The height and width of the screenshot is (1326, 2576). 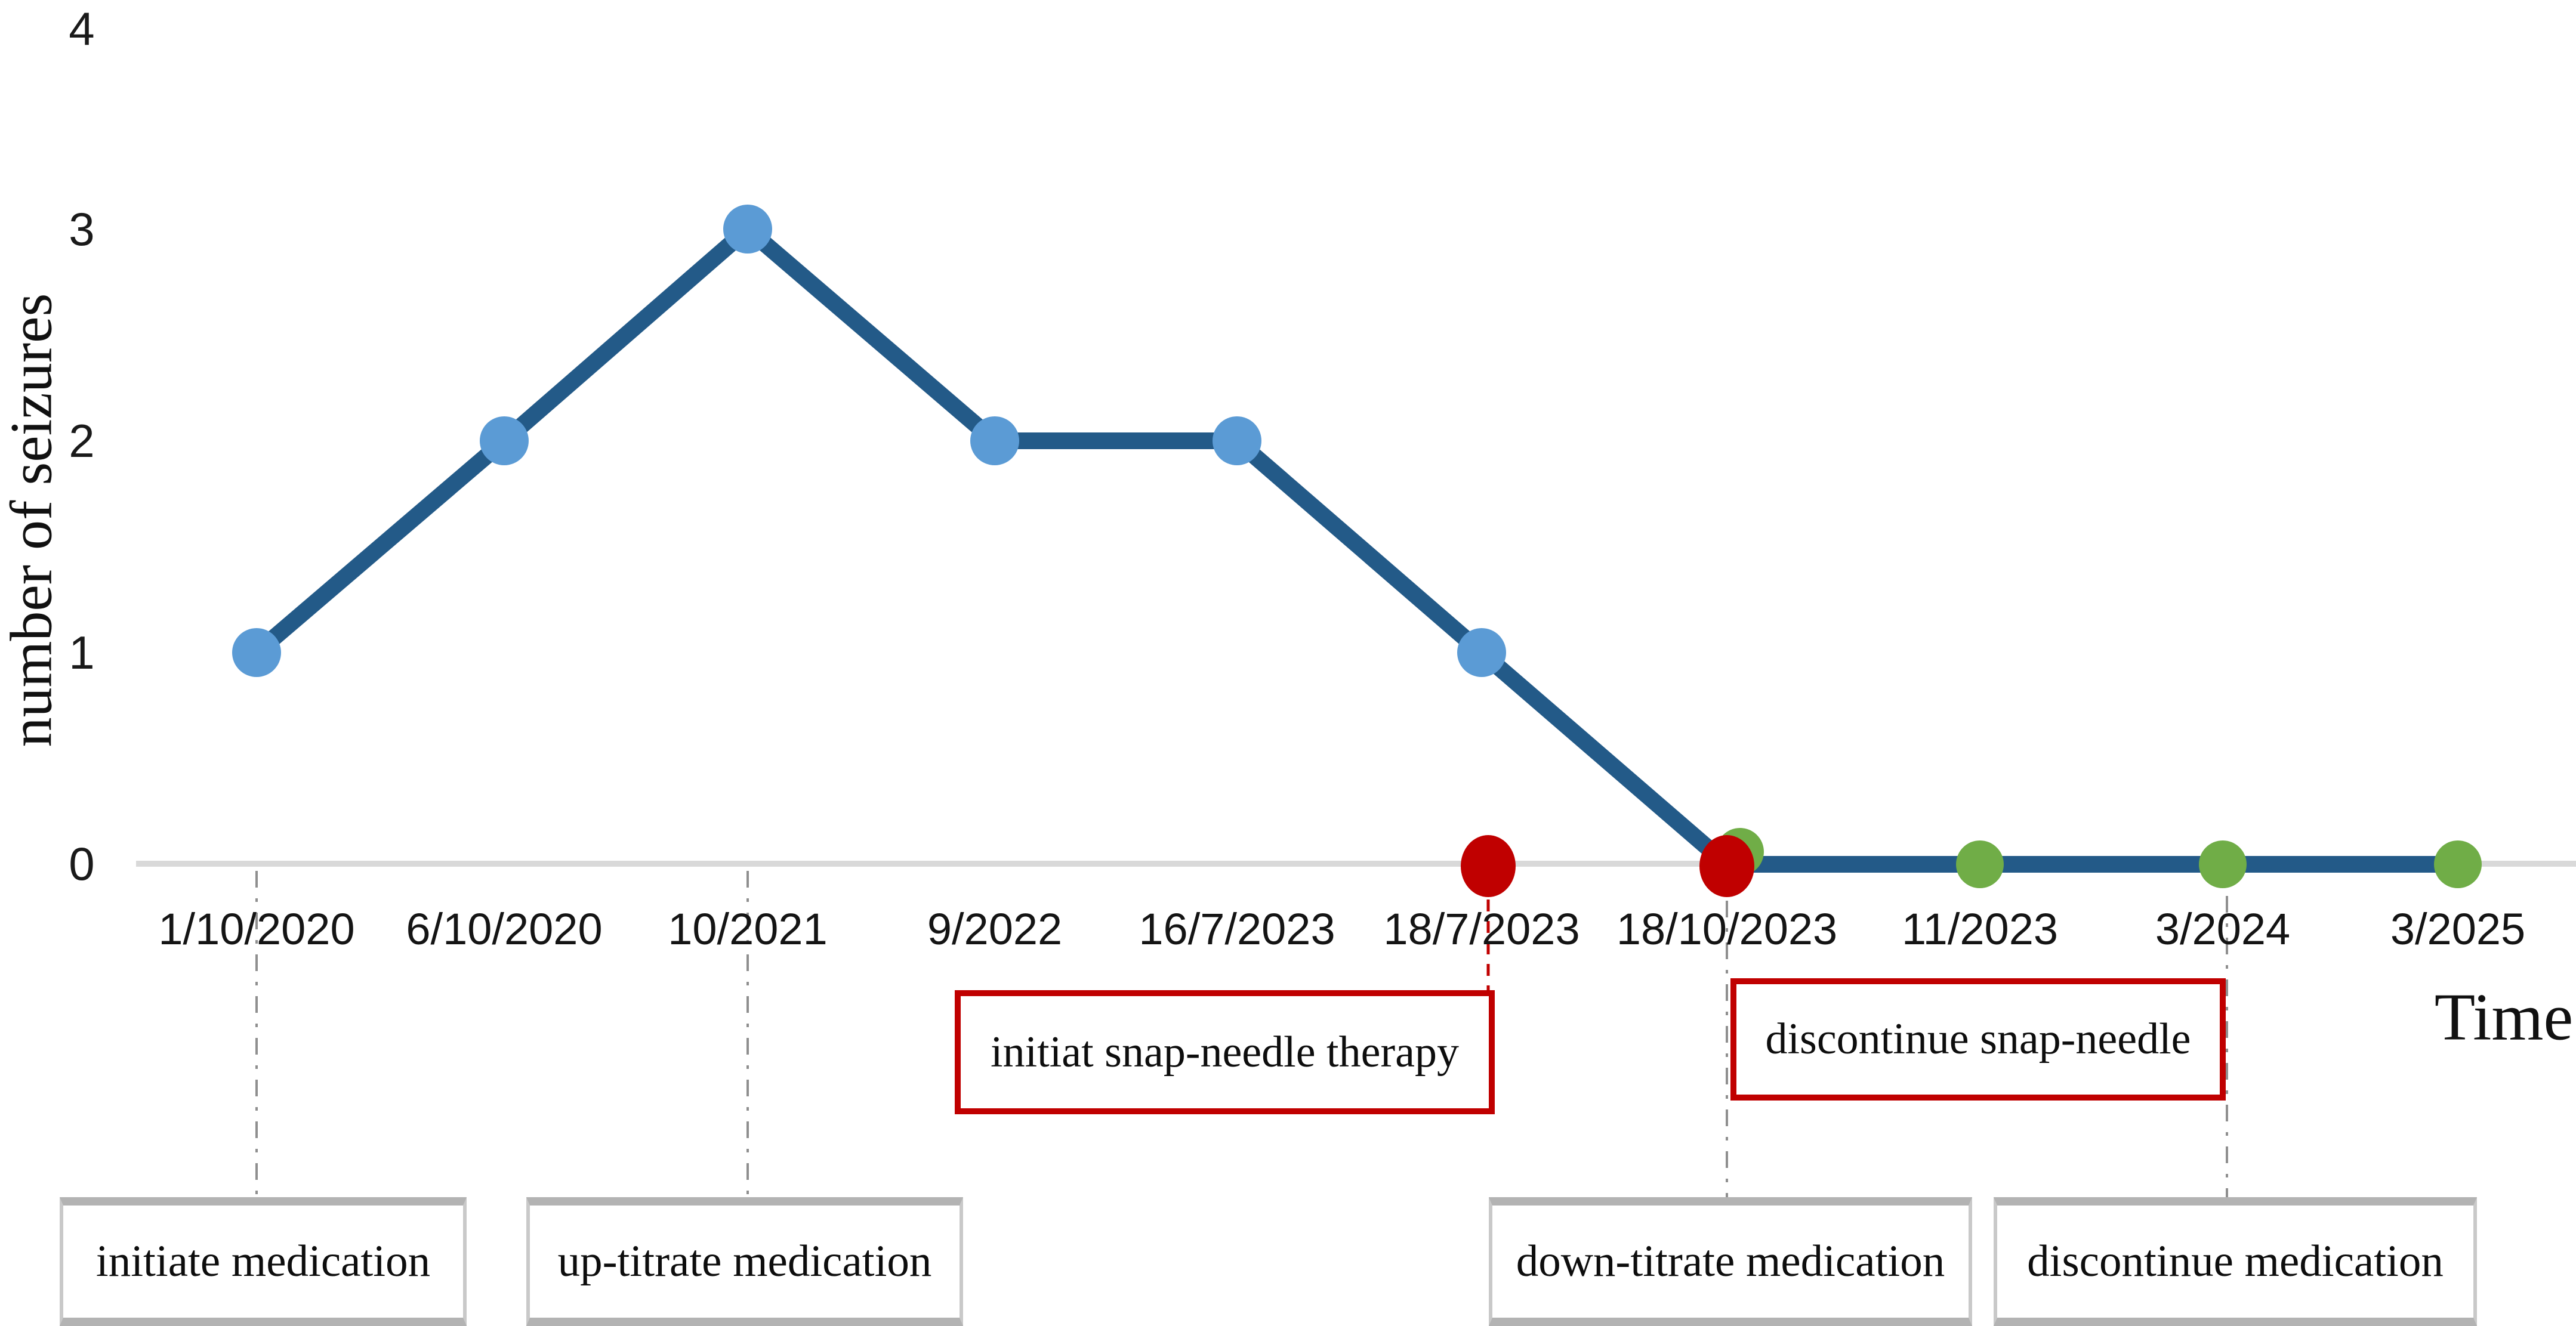 What do you see at coordinates (1488, 866) in the screenshot?
I see `event-point-red` at bounding box center [1488, 866].